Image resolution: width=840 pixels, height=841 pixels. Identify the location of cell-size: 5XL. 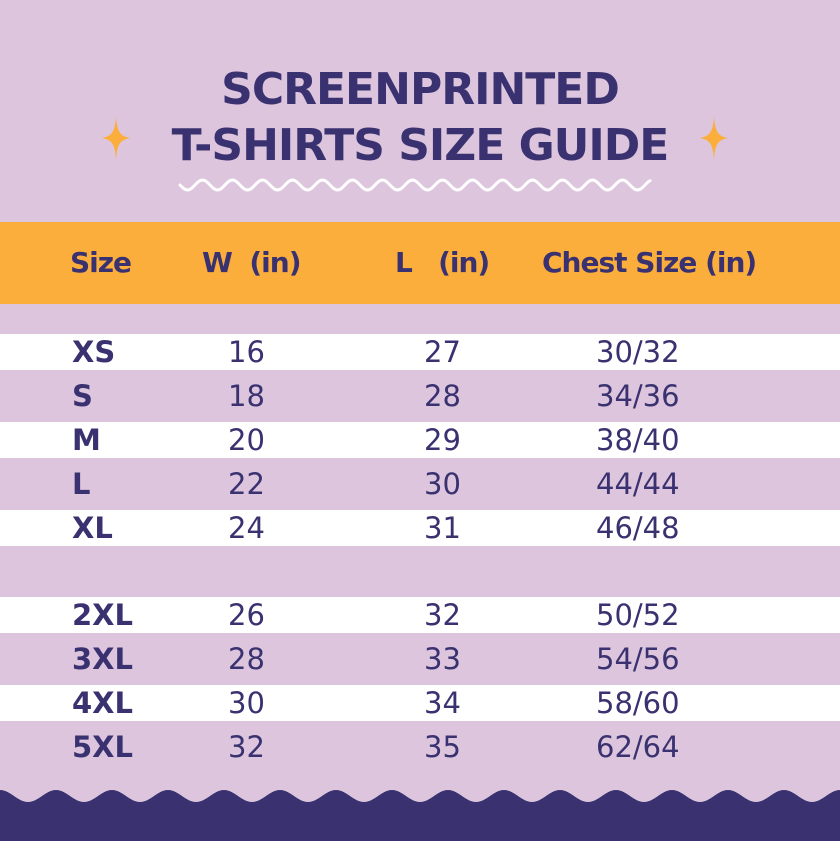
(103, 747).